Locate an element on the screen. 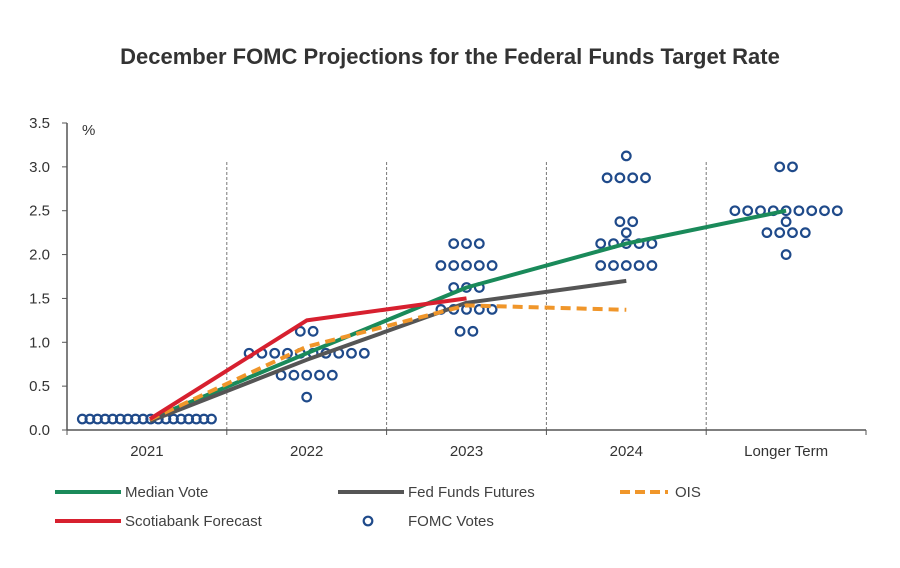 This screenshot has width=900, height=568. y-tick-label: 3.5 is located at coordinates (39, 123).